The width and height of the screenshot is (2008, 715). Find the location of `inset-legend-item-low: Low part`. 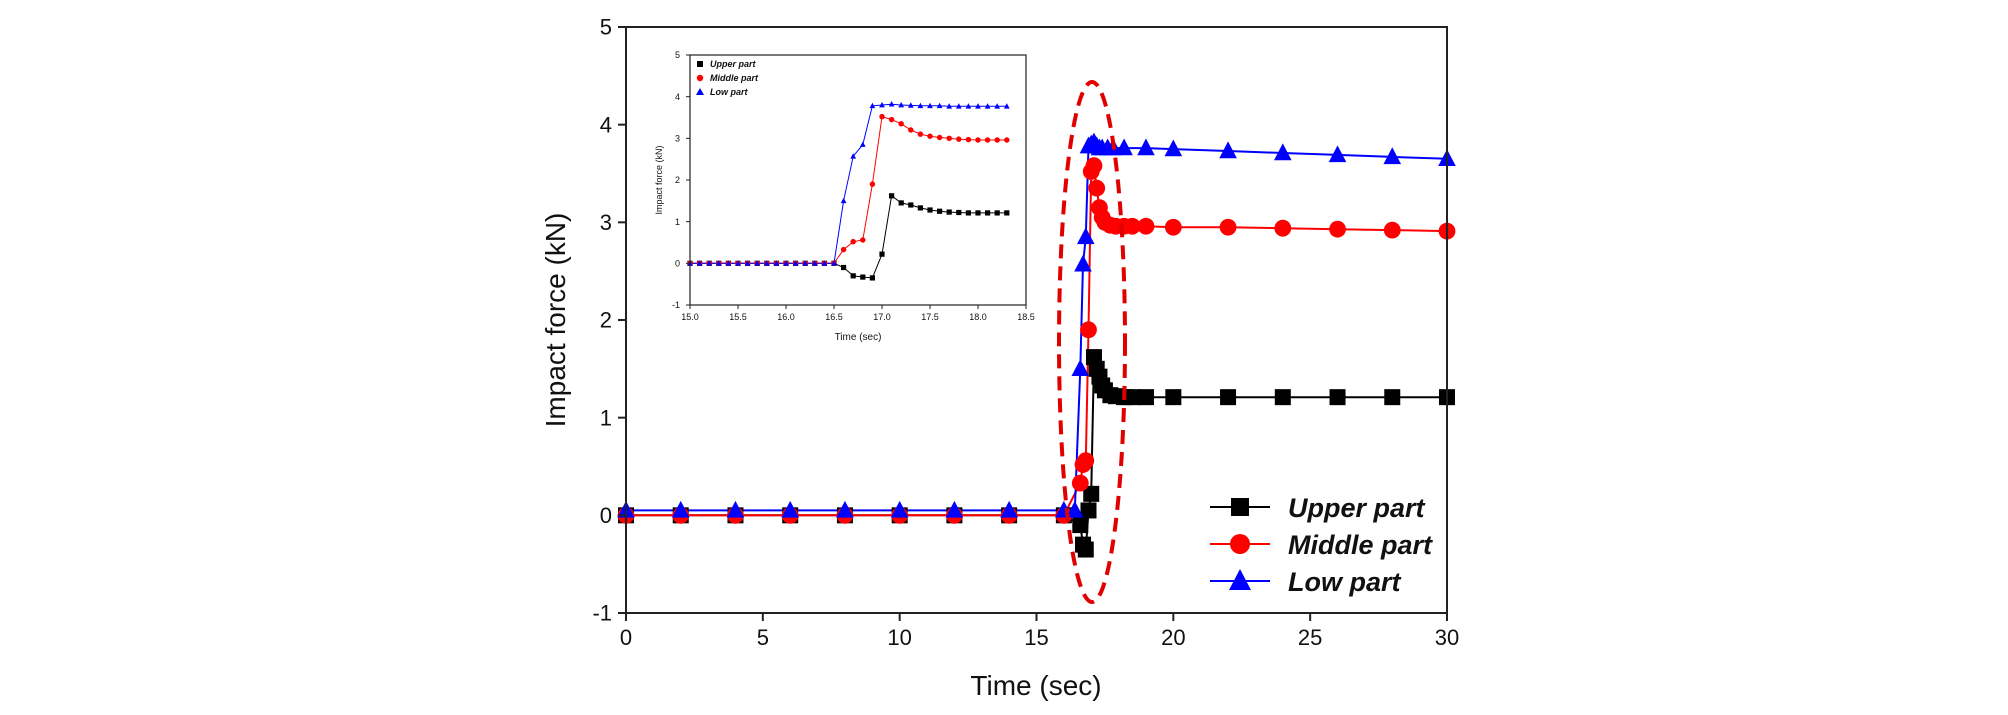

inset-legend-item-low: Low part is located at coordinates (722, 92).